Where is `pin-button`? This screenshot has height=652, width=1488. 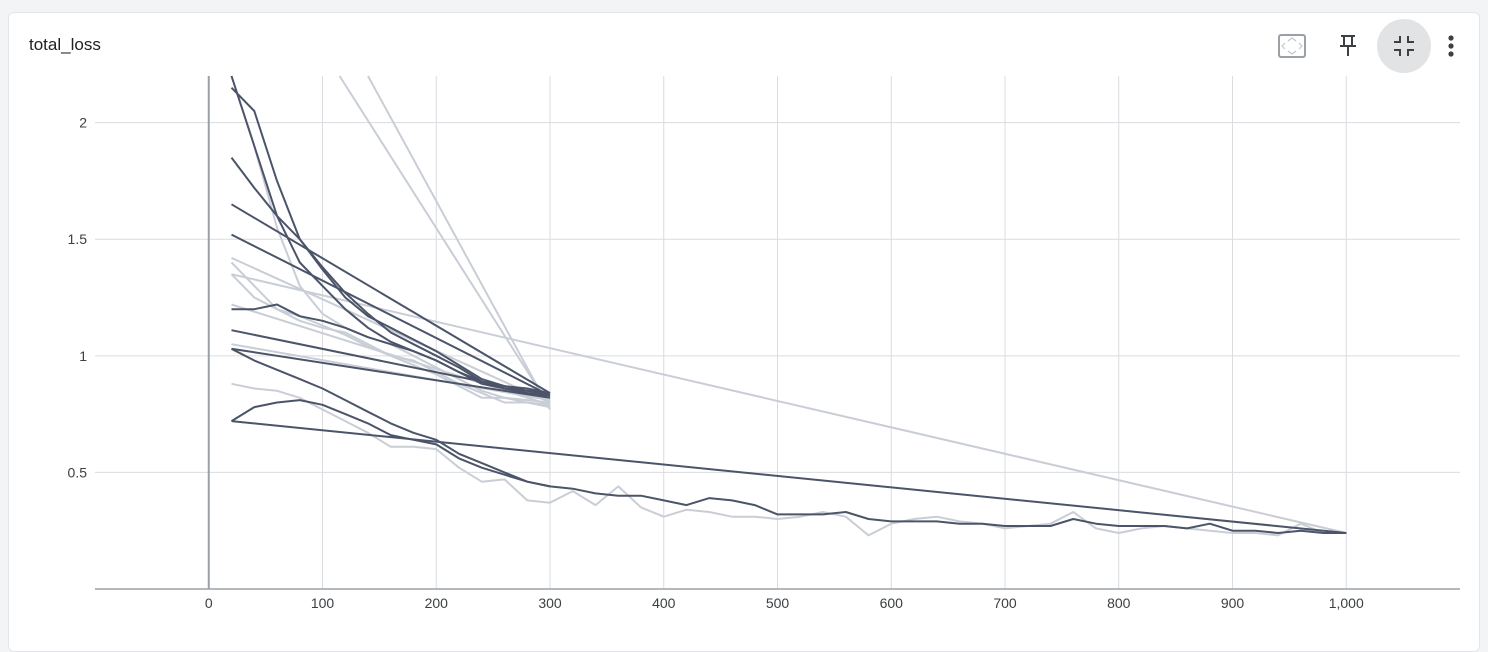 pin-button is located at coordinates (1348, 46).